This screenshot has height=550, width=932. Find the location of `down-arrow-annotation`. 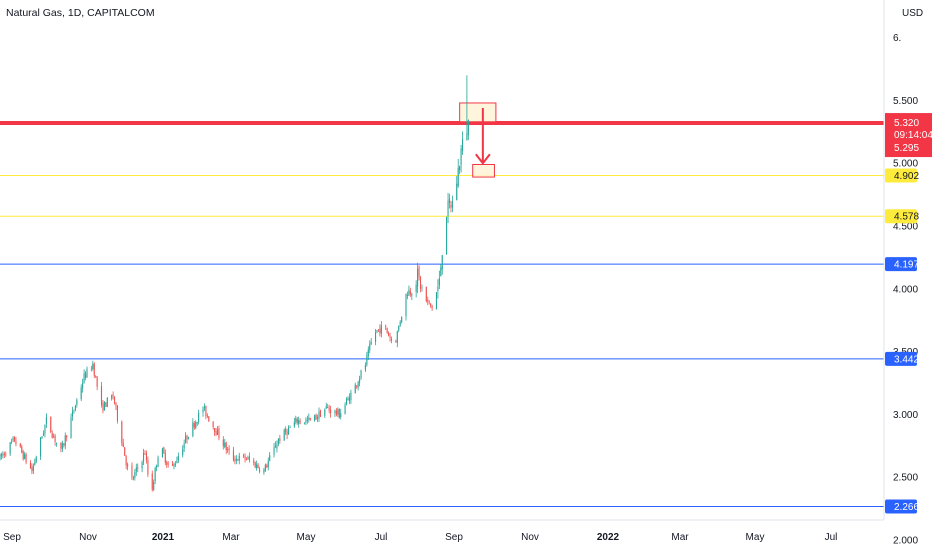

down-arrow-annotation is located at coordinates (483, 136).